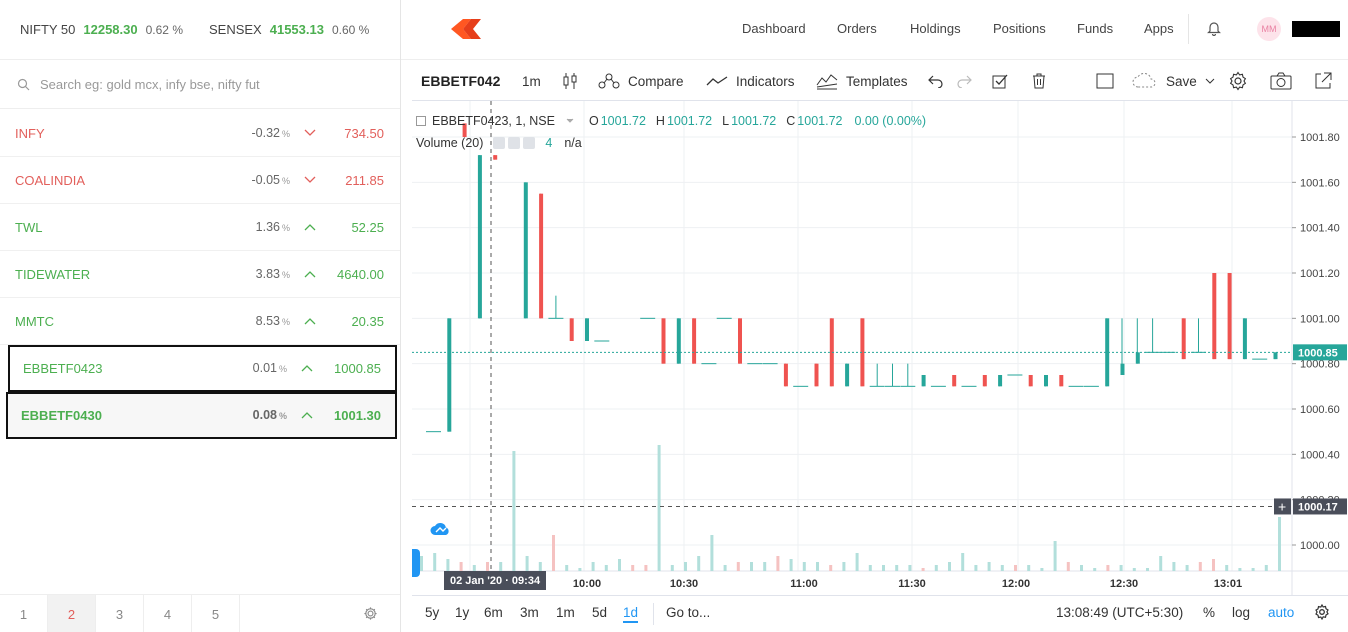 This screenshot has height=632, width=1348. I want to click on watchlist-row-infy: INFY -0.32% 734.50, so click(200, 133).